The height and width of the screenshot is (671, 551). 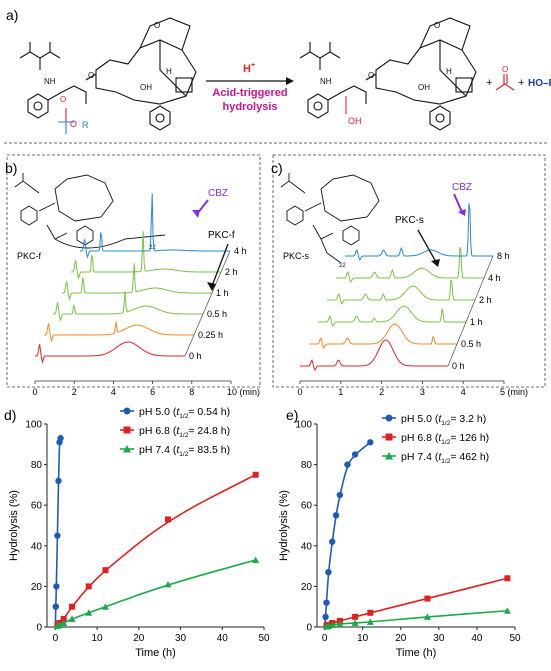 I want to click on x-tick-label: 20, so click(x=139, y=638).